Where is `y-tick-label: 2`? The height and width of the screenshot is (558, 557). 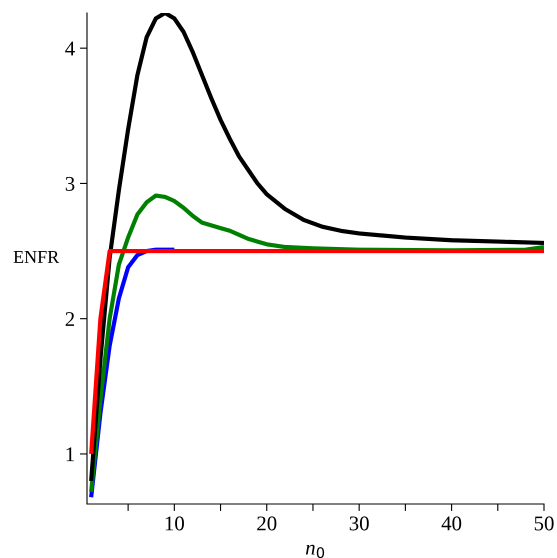
y-tick-label: 2 is located at coordinates (70, 319).